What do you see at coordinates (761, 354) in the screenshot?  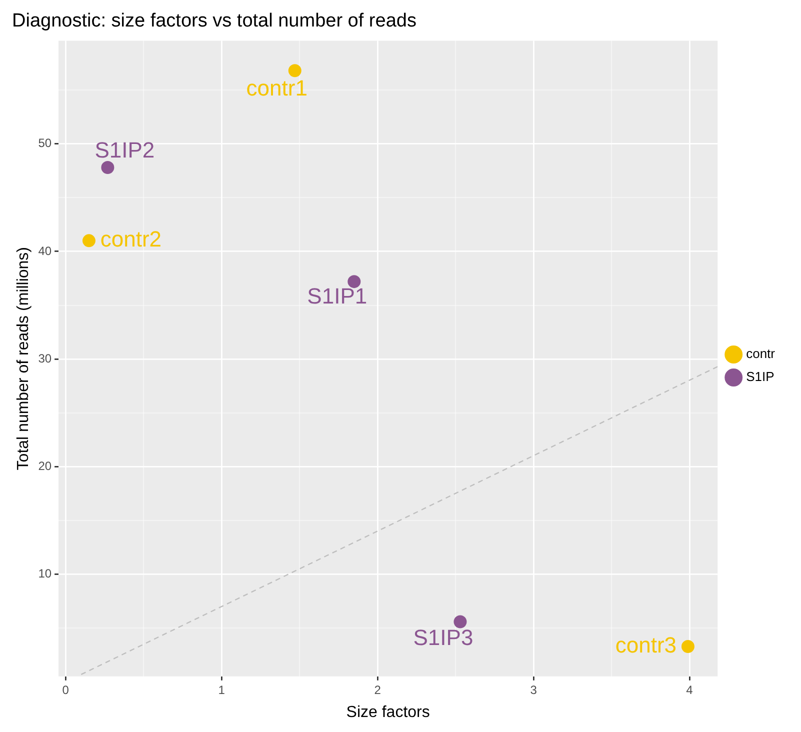 I see `legend-label: contr` at bounding box center [761, 354].